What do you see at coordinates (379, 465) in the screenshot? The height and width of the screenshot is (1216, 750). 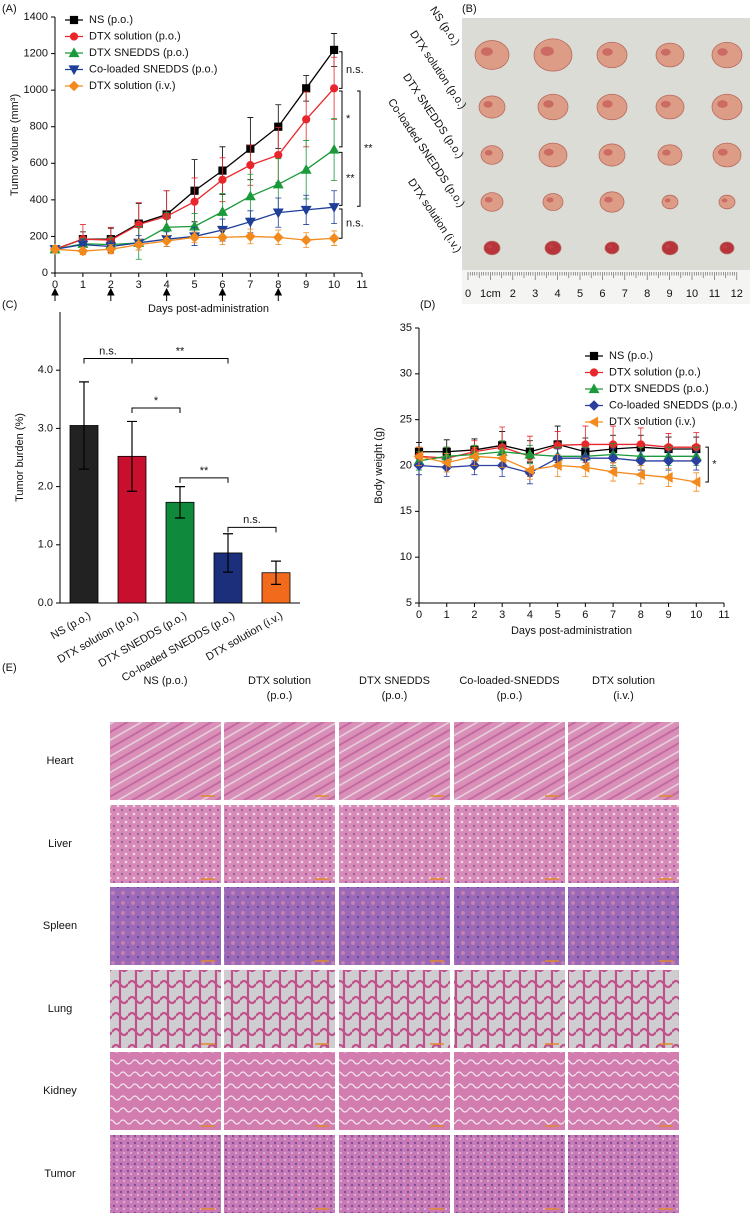 I see `y-axis-label: Body weight (g)` at bounding box center [379, 465].